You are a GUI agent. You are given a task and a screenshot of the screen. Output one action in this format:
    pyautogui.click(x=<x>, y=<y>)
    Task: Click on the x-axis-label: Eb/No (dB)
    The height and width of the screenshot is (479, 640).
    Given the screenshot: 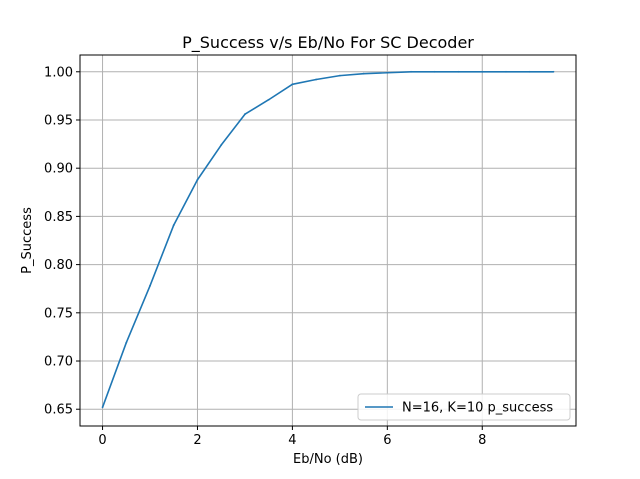 What is the action you would take?
    pyautogui.click(x=328, y=459)
    